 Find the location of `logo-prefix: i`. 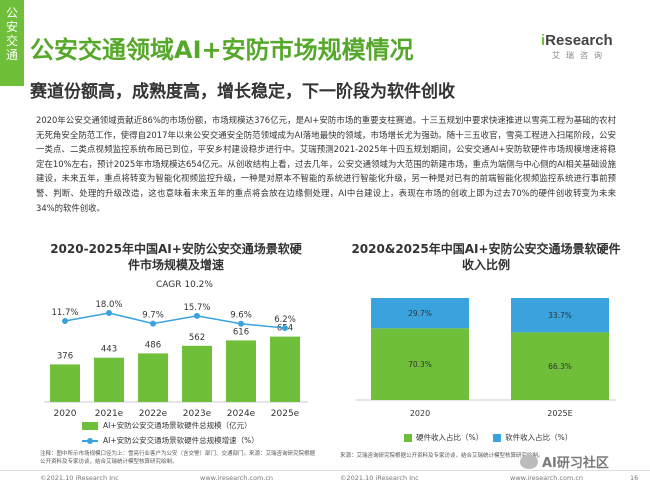

logo-prefix: i is located at coordinates (543, 40).